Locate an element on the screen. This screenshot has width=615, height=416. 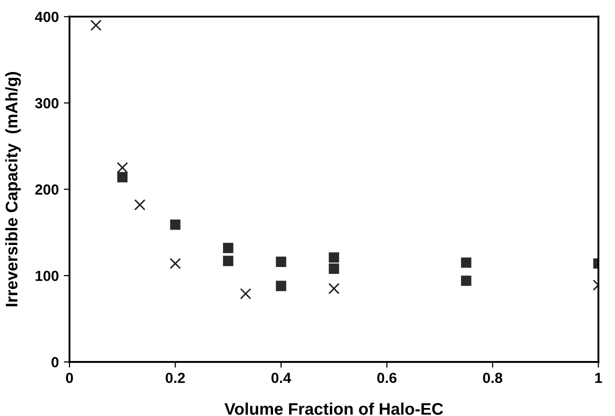
y-tick-label: 200 is located at coordinates (46, 189).